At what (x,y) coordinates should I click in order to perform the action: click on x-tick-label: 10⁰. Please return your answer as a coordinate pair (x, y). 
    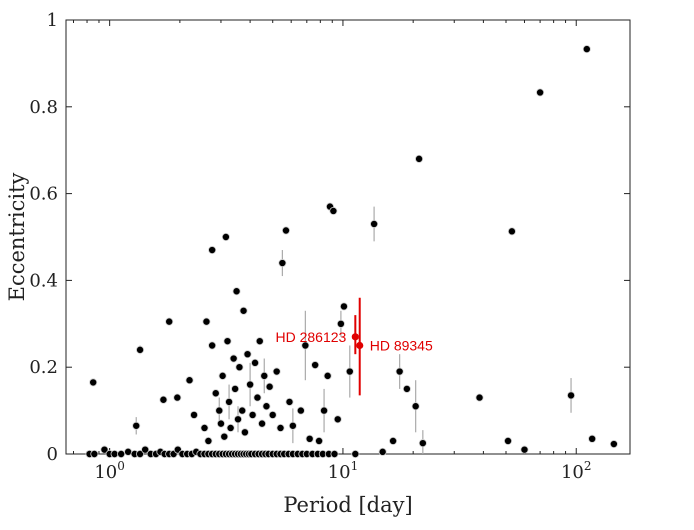
    Looking at the image, I should click on (109, 471).